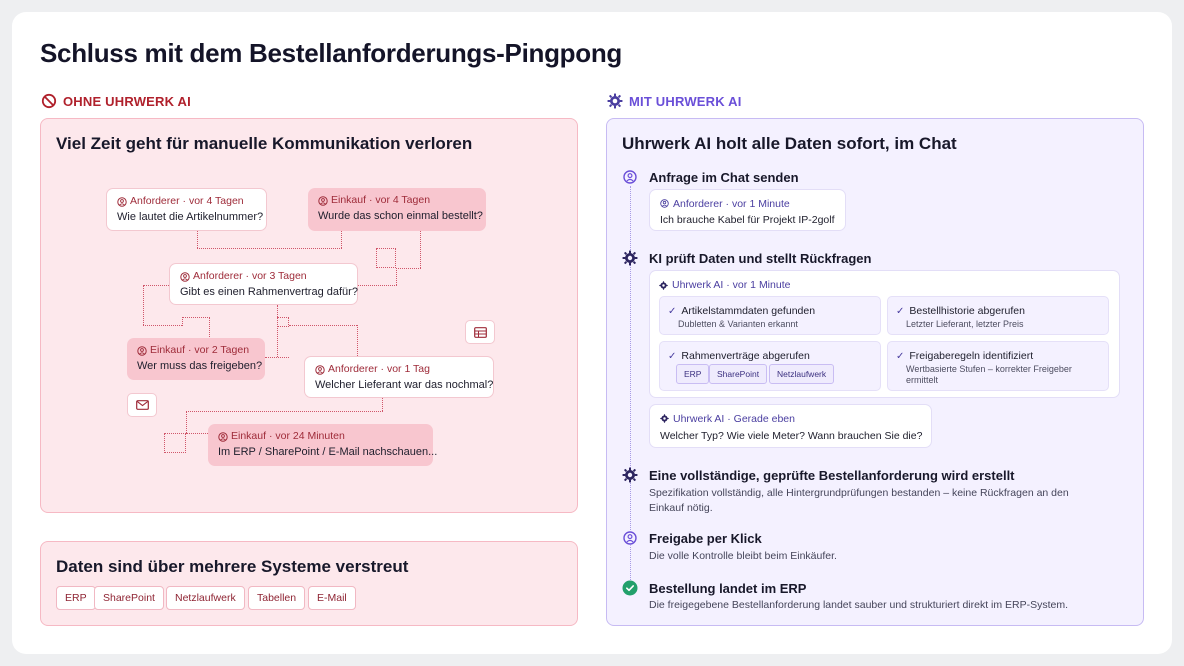 The height and width of the screenshot is (666, 1184). I want to click on check-card-desc: Dubletten & Varianten erkannt, so click(738, 324).